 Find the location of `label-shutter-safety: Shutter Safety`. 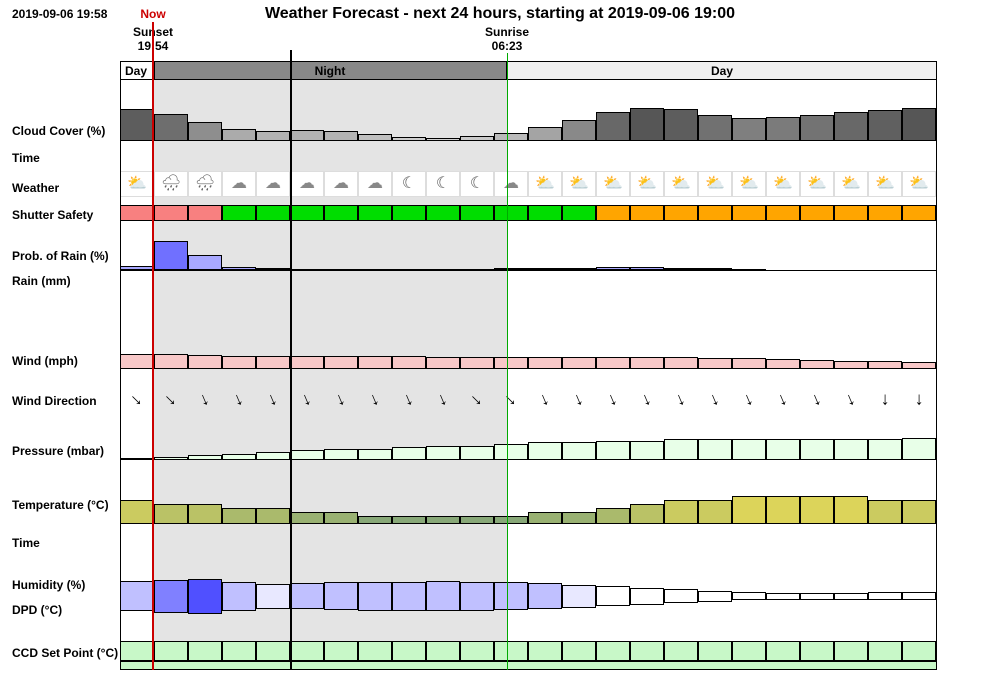

label-shutter-safety: Shutter Safety is located at coordinates (53, 215).